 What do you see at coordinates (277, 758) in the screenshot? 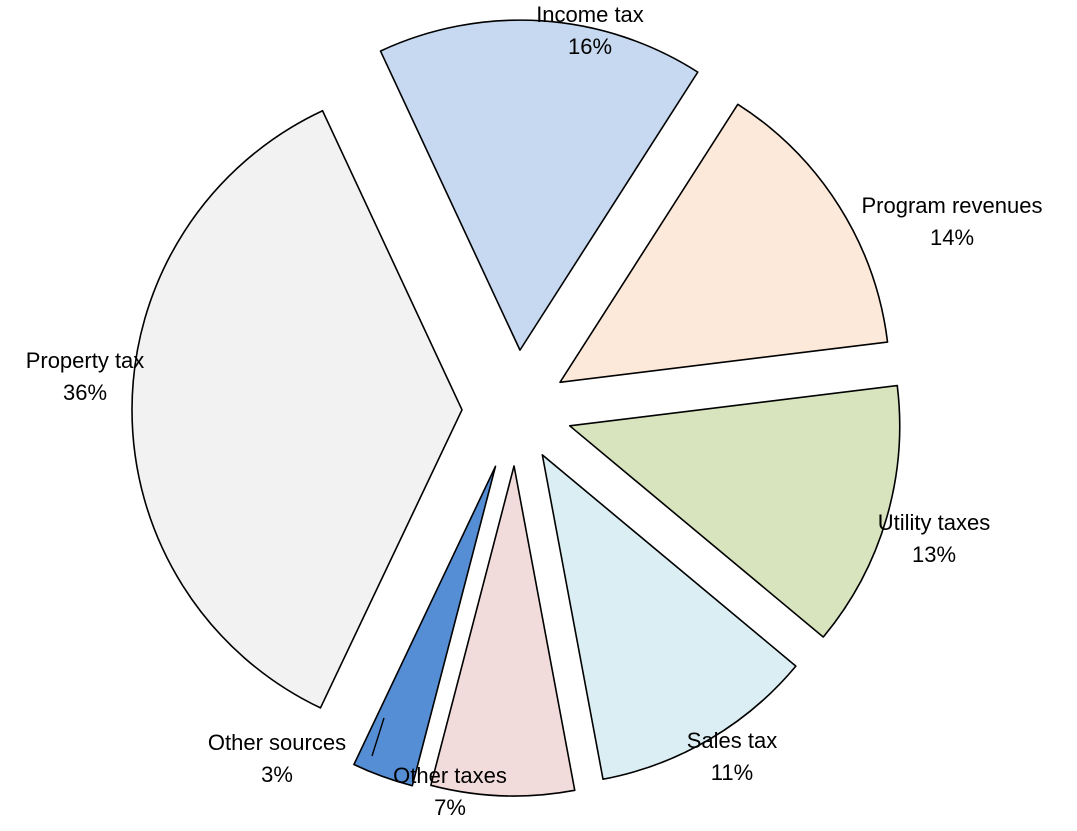
I see `slice-label-other-sources: Other sources 3%` at bounding box center [277, 758].